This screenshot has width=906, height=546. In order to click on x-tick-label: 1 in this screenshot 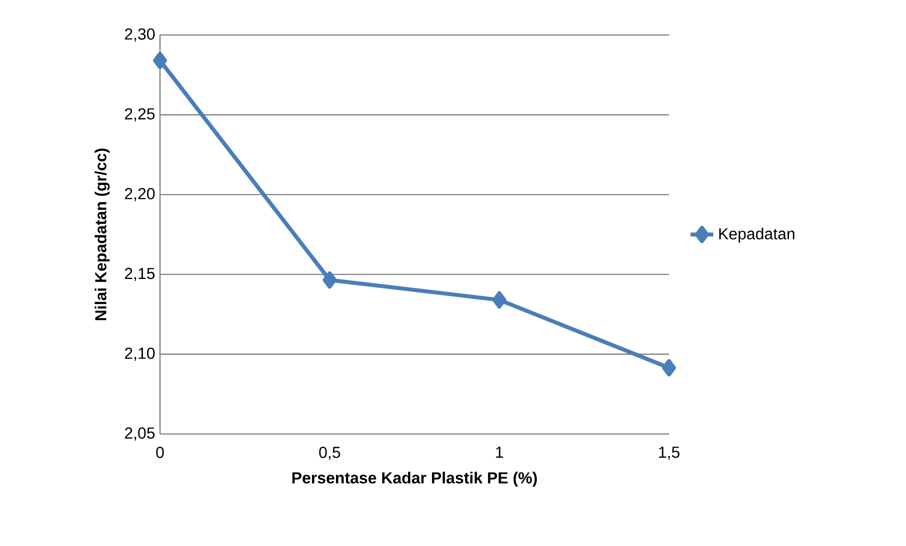, I will do `click(499, 452)`.